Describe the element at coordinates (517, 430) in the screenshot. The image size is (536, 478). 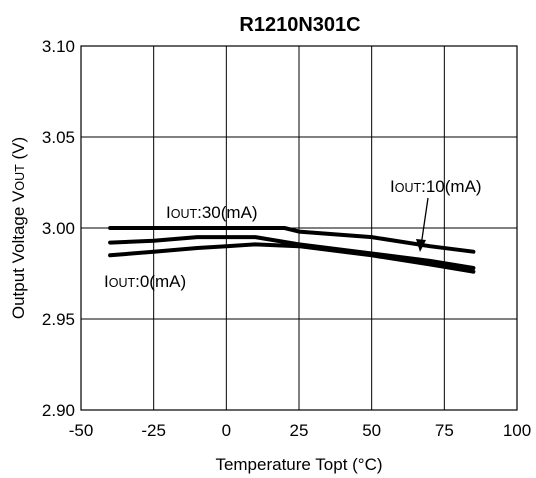
I see `x-tick-label: 100` at that location.